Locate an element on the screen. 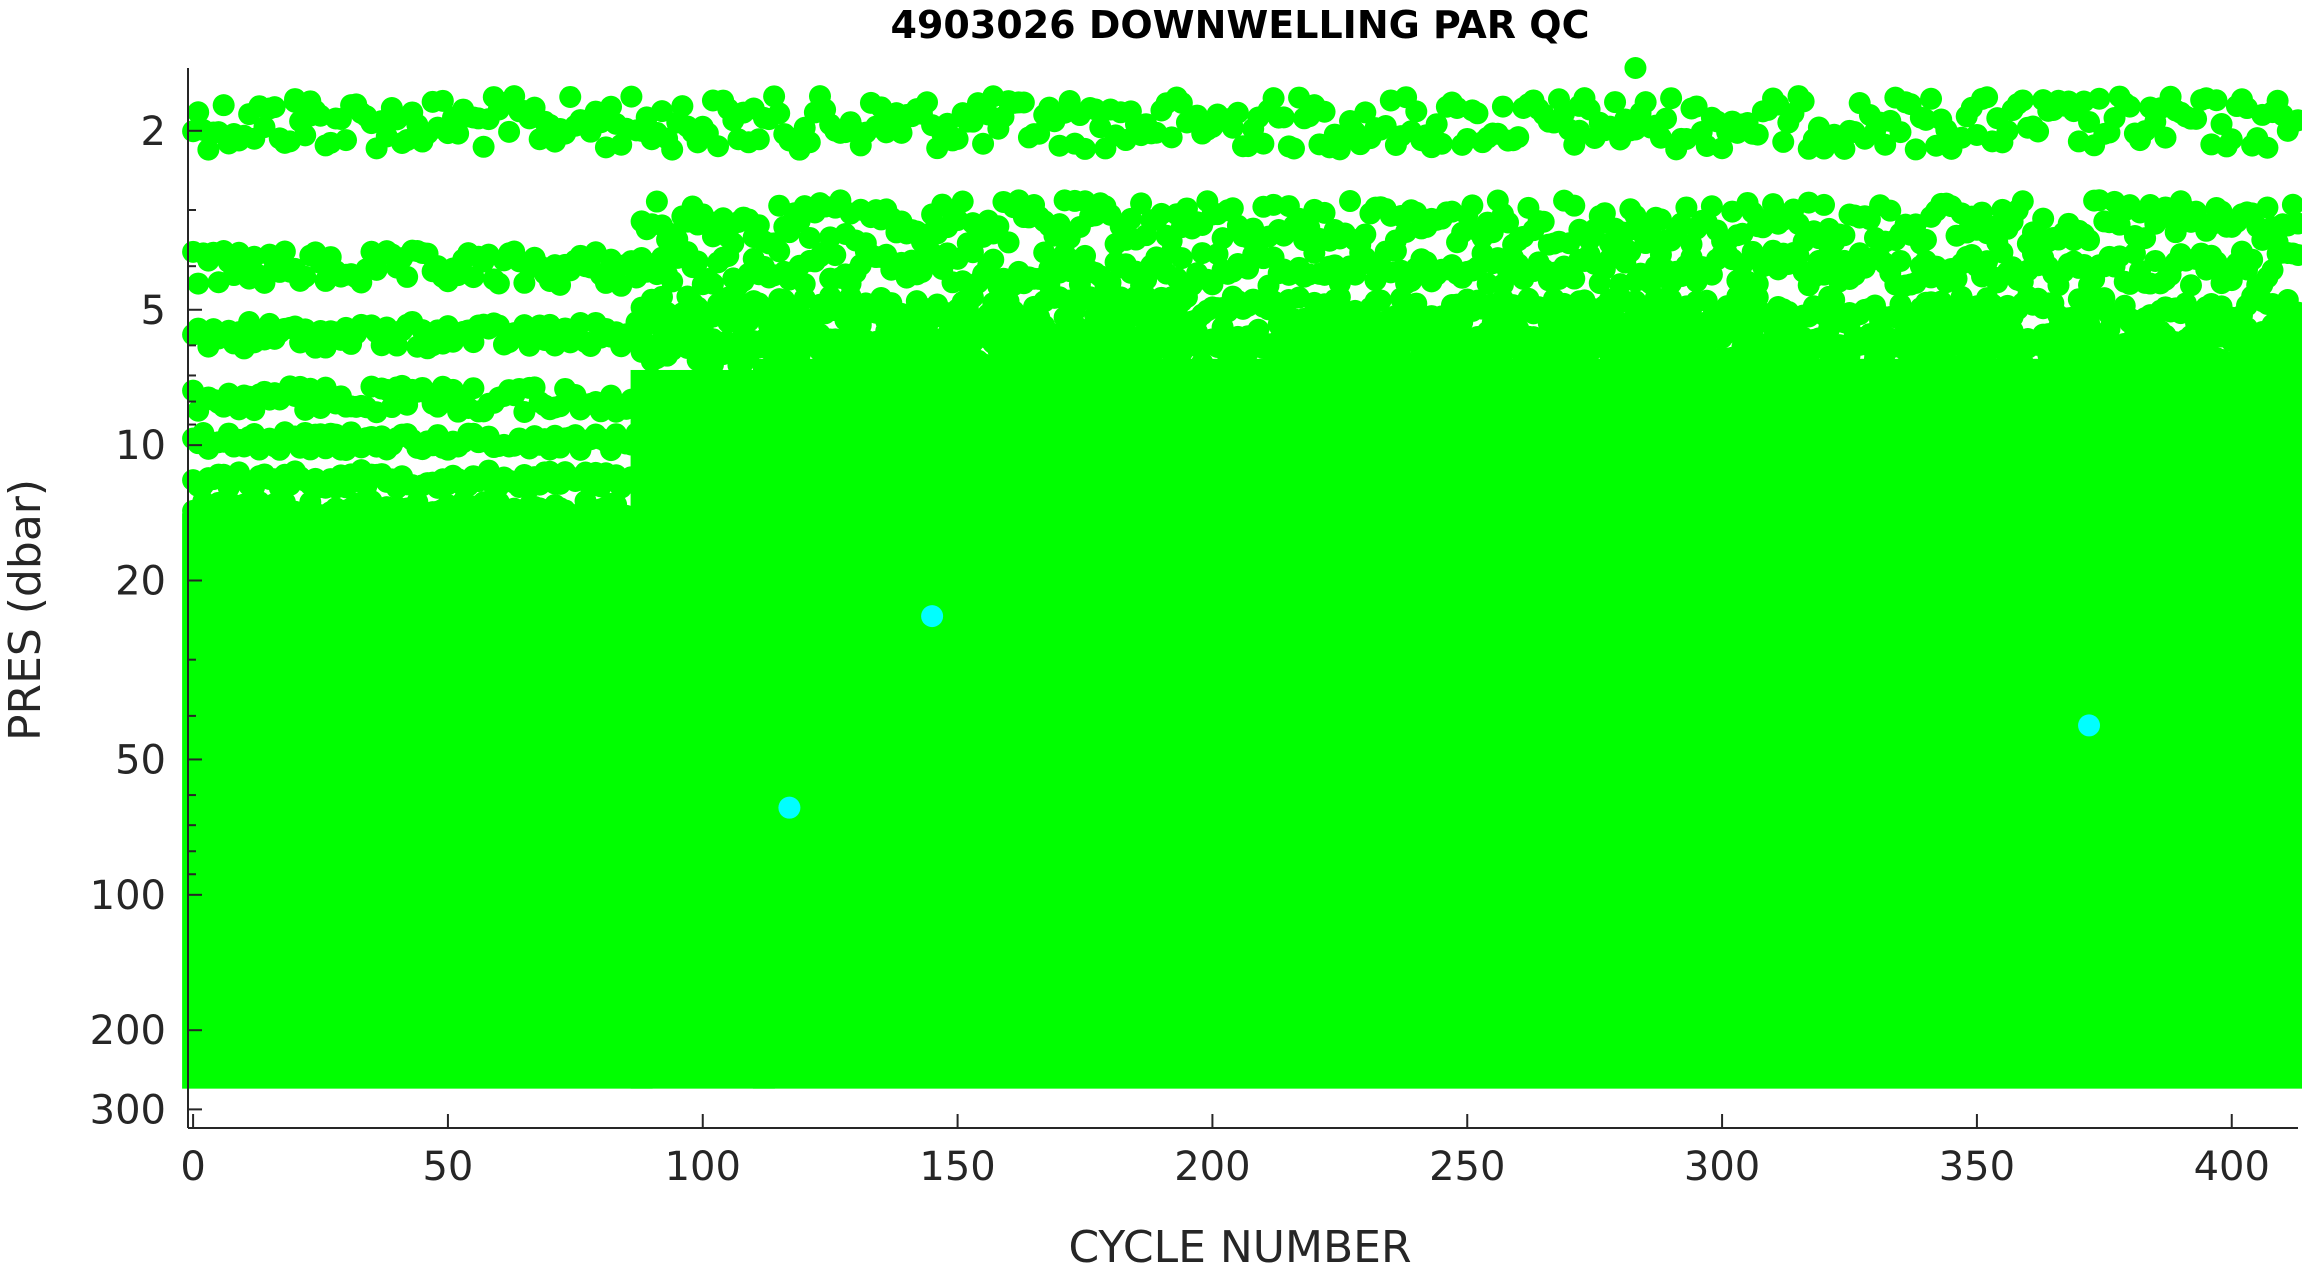  x-tick-label: 300 is located at coordinates (1722, 1167).